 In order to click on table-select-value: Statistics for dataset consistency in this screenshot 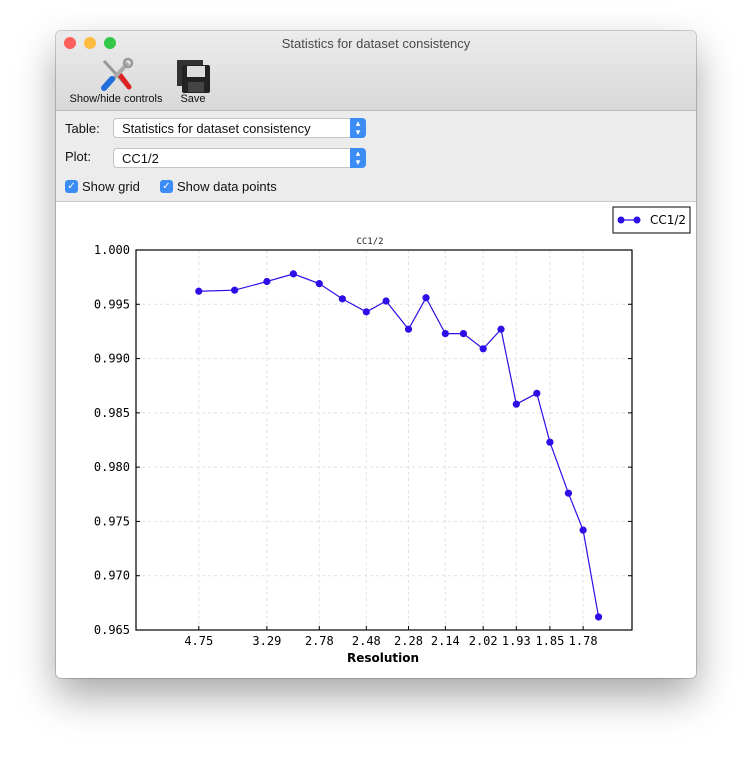, I will do `click(216, 128)`.